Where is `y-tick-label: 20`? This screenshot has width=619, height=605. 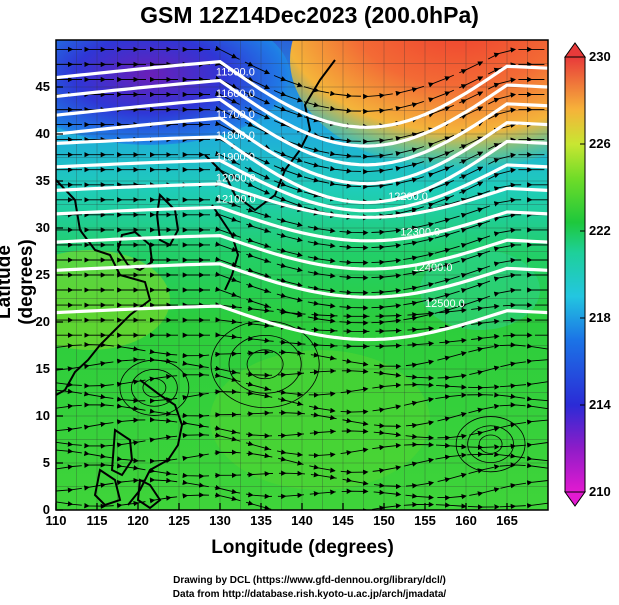 y-tick-label: 20 is located at coordinates (42, 321).